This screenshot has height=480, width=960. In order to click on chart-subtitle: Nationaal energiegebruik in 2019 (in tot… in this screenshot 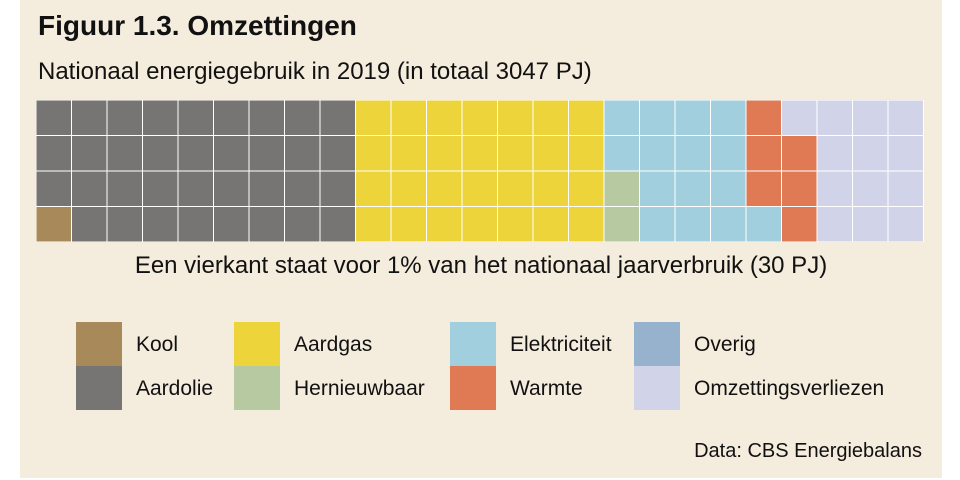, I will do `click(315, 71)`.